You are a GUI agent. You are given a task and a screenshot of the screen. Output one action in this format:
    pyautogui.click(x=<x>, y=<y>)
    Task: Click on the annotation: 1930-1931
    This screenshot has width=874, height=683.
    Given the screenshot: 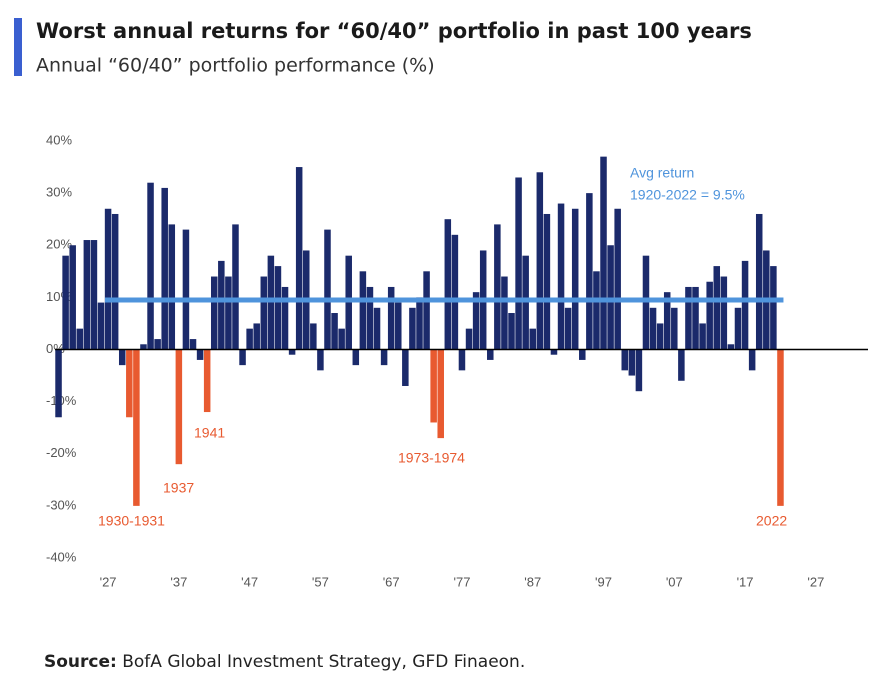 What is the action you would take?
    pyautogui.click(x=131, y=521)
    